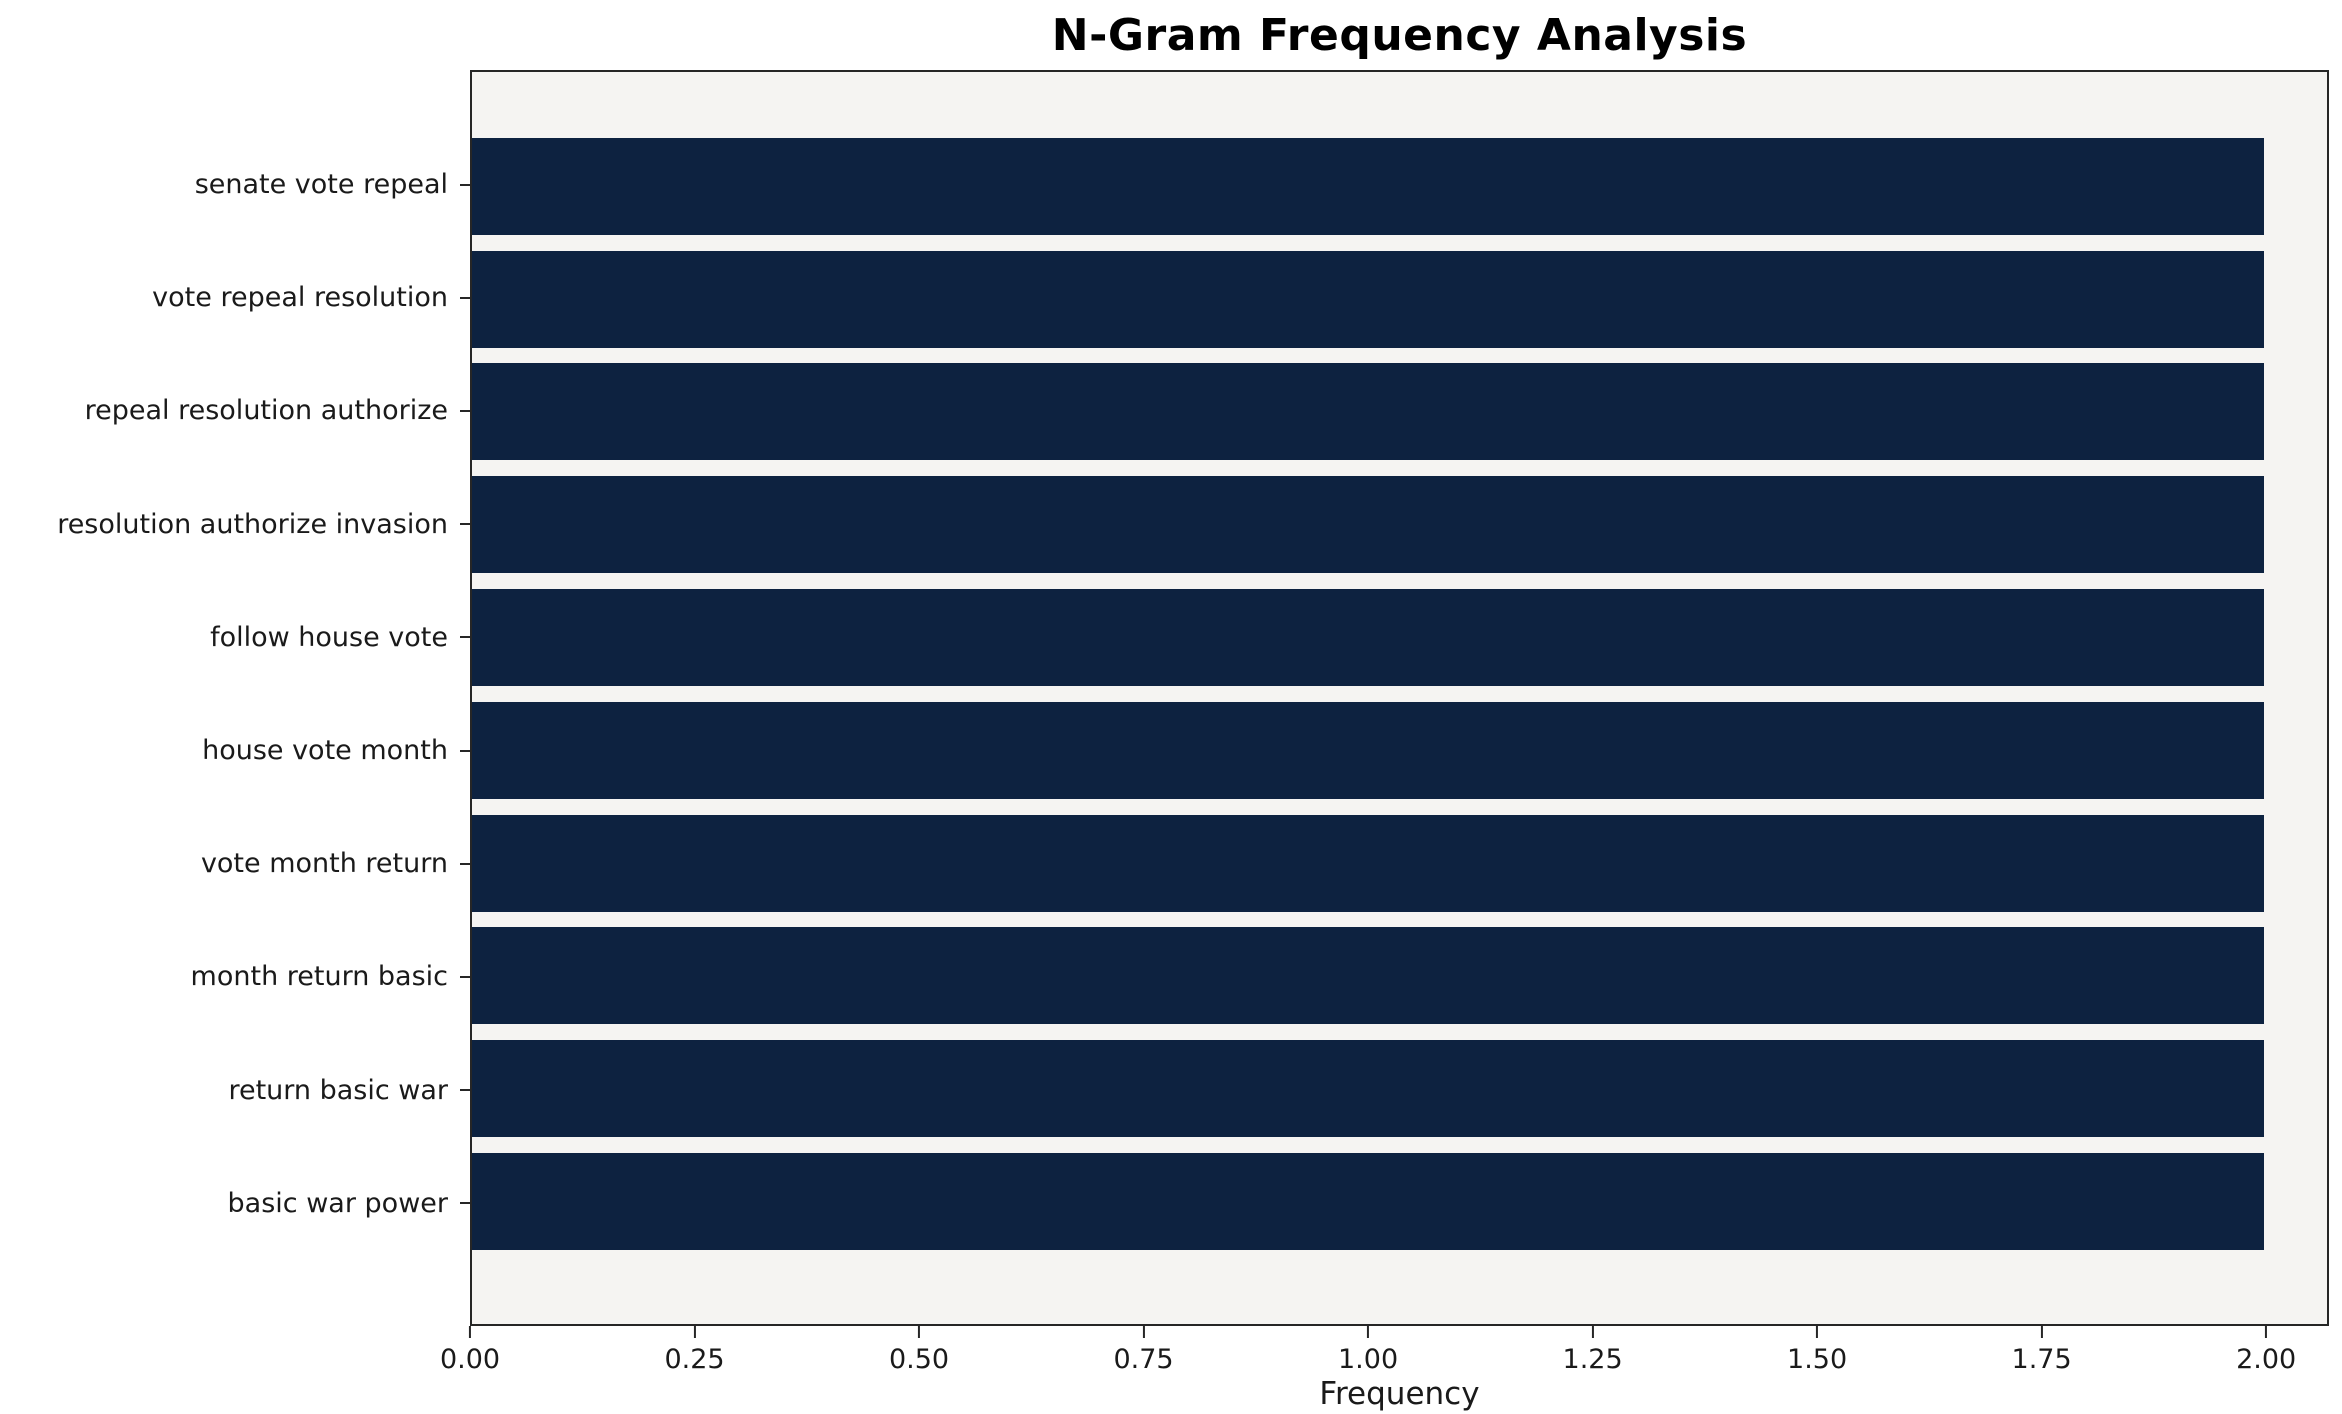  I want to click on x-tick-label: 0.50, so click(919, 1359).